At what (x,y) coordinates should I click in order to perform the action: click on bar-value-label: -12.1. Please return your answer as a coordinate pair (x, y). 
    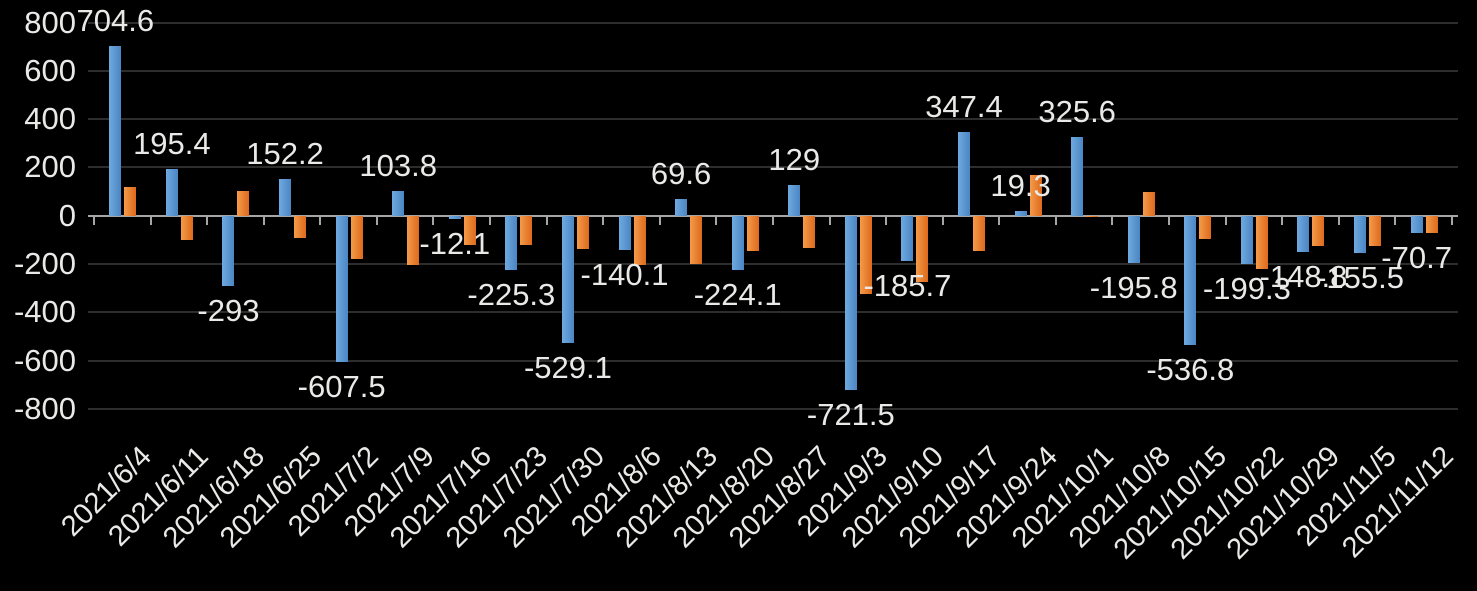
    Looking at the image, I should click on (455, 243).